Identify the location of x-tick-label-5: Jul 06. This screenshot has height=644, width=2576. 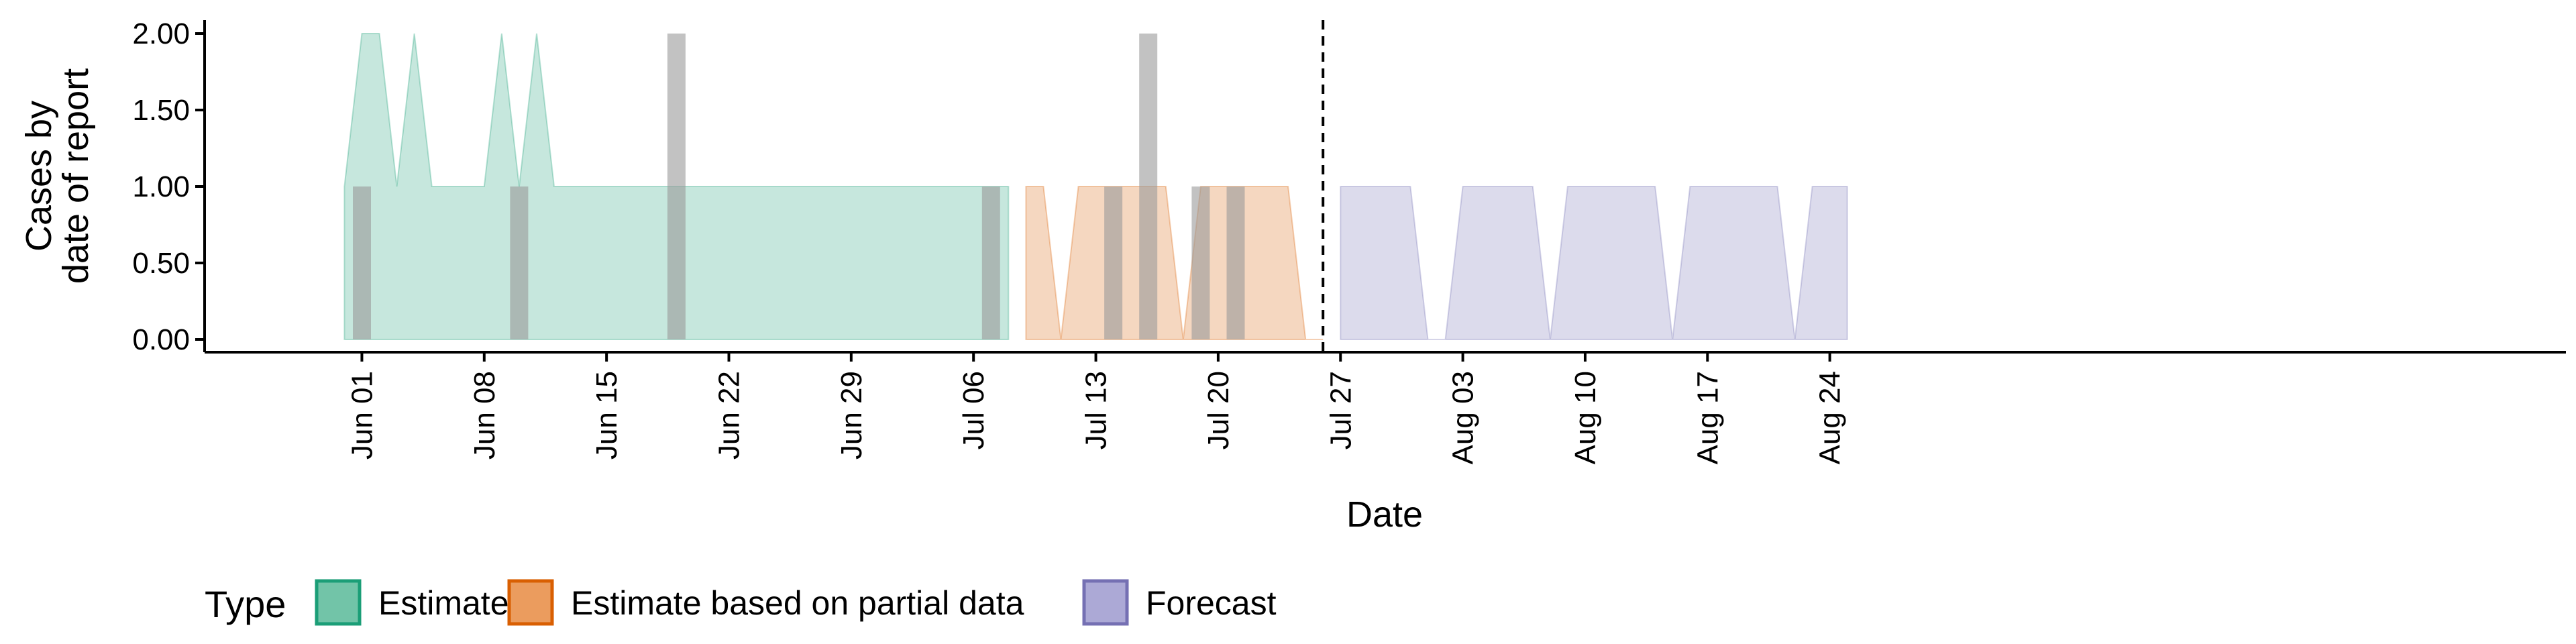
(973, 410).